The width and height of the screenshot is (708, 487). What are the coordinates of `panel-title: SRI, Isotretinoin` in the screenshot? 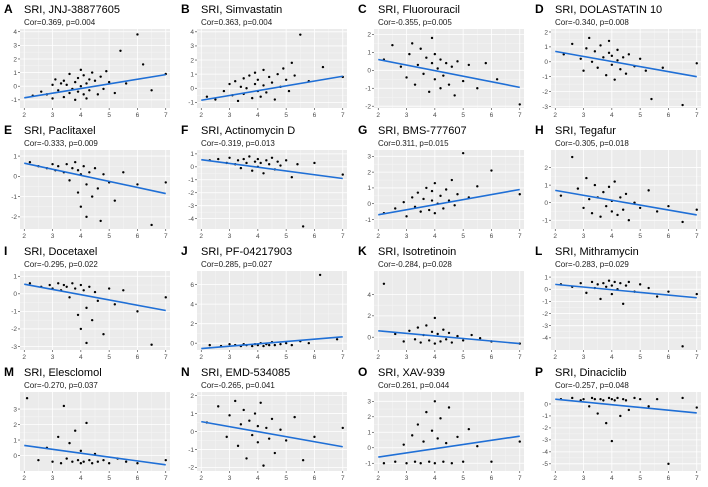 It's located at (417, 252).